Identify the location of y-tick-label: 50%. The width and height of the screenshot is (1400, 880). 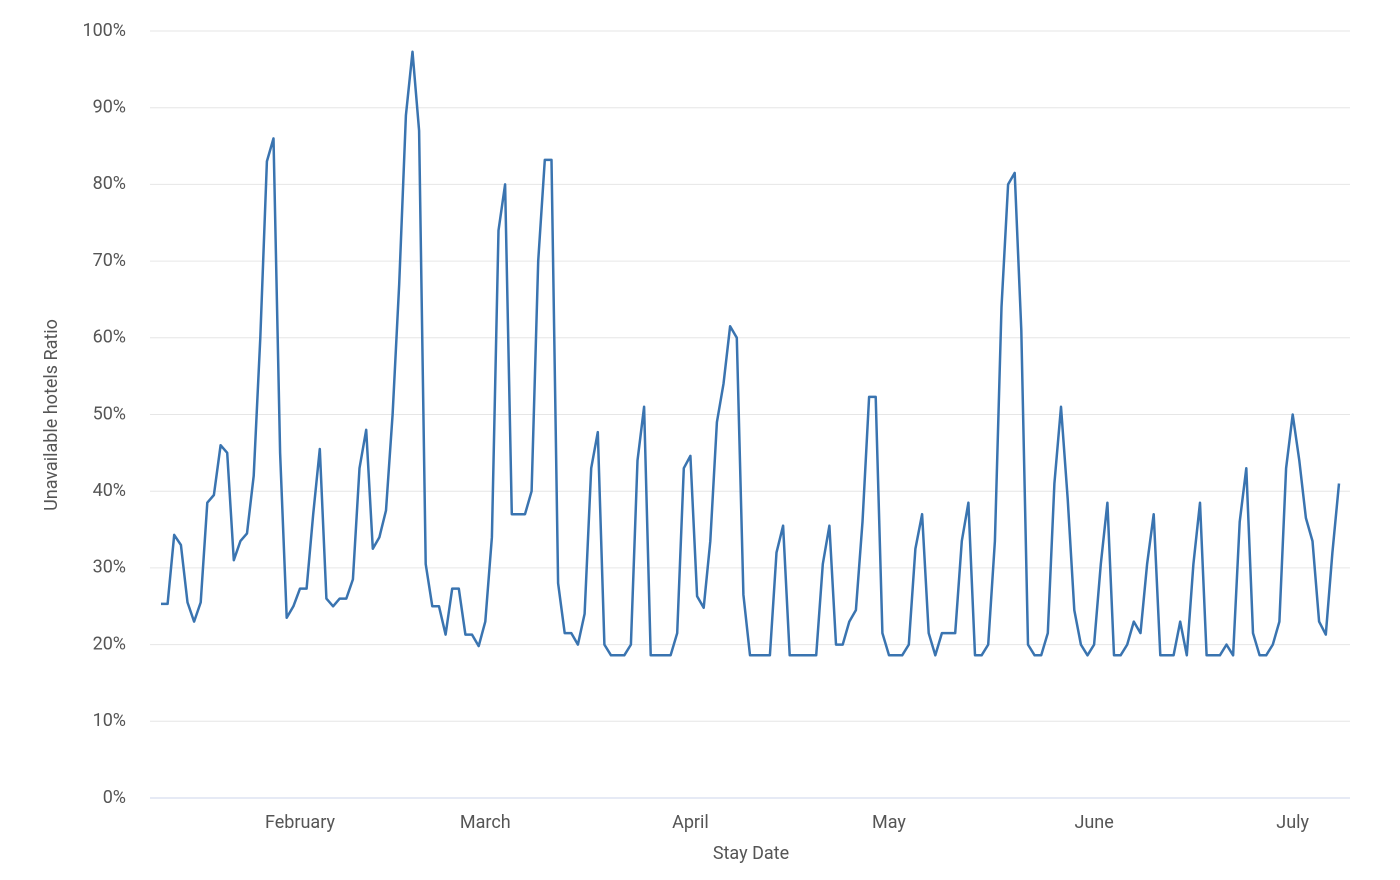
(109, 413).